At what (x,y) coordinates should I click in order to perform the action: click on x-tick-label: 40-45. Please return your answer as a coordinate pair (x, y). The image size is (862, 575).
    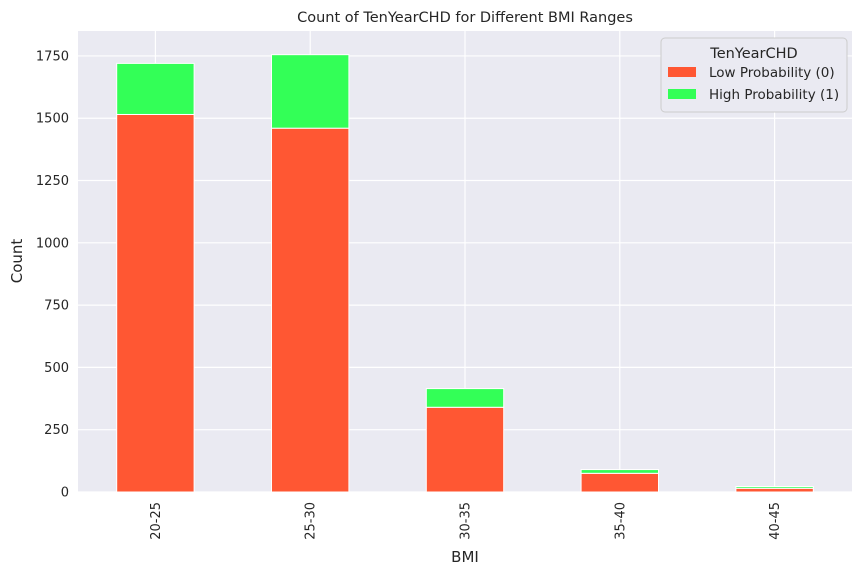
    Looking at the image, I should click on (775, 521).